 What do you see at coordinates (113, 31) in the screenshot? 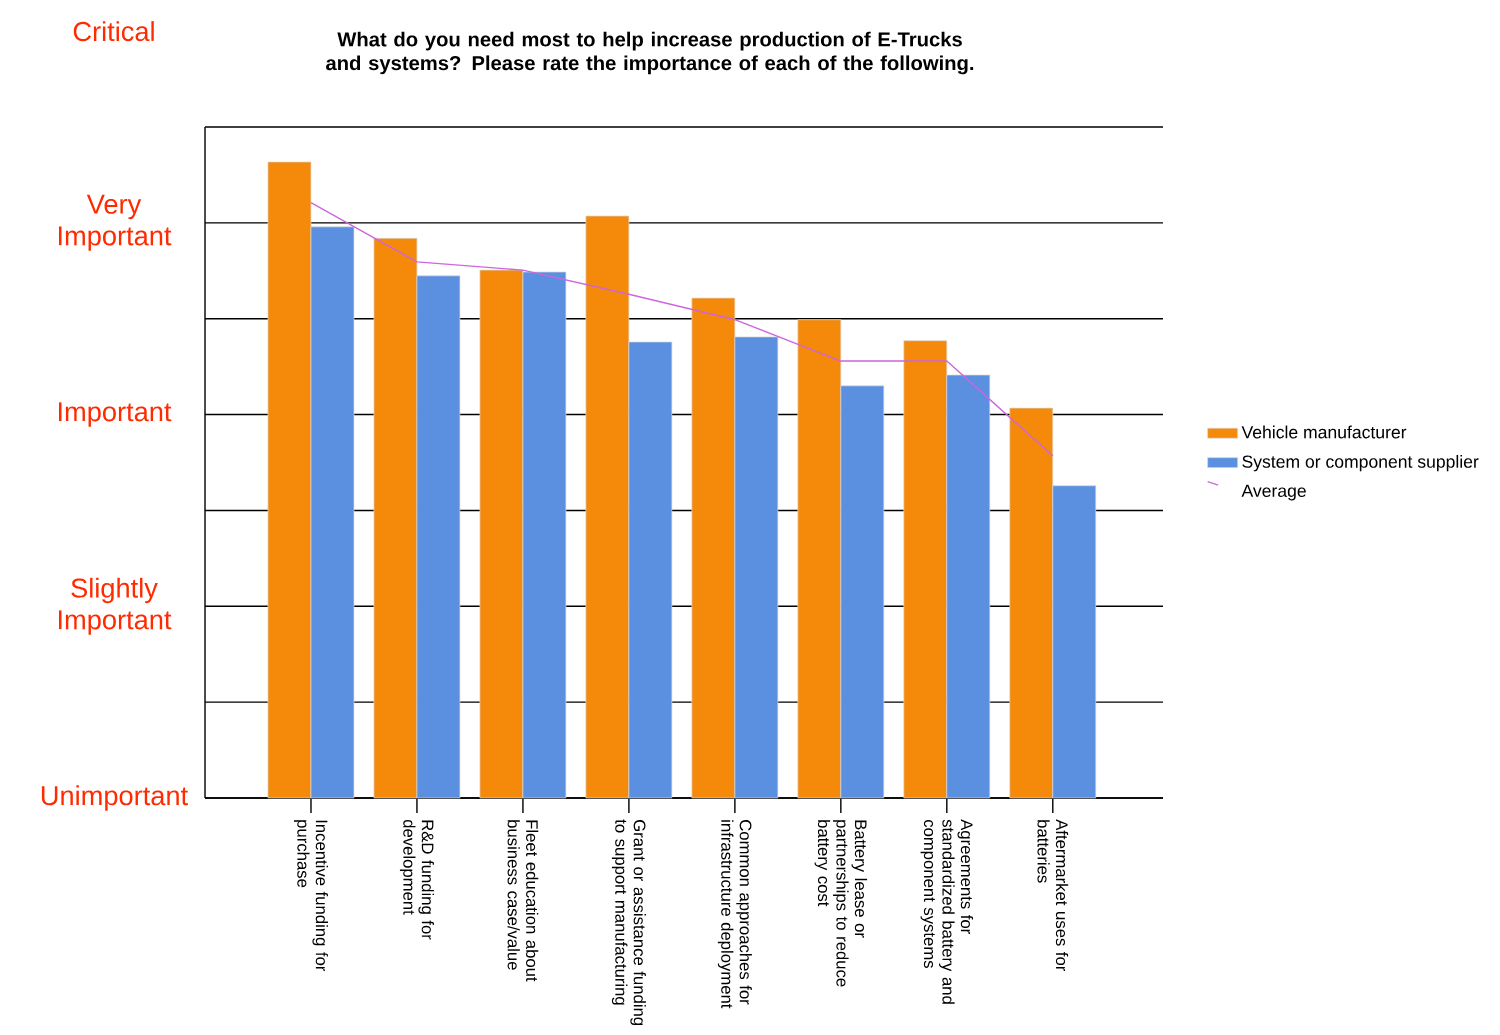
I see `text: Critical` at bounding box center [113, 31].